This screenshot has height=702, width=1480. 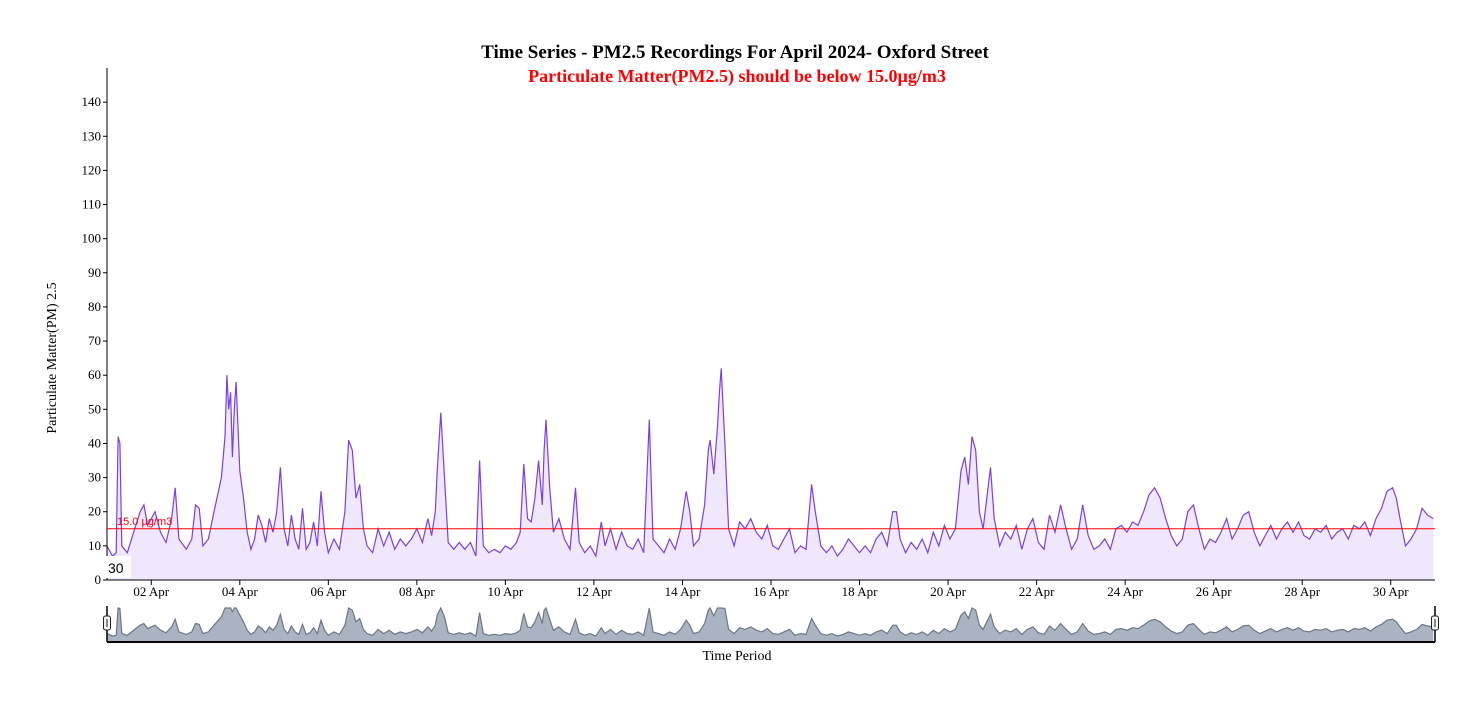 What do you see at coordinates (92, 101) in the screenshot?
I see `y-tick-label: 140` at bounding box center [92, 101].